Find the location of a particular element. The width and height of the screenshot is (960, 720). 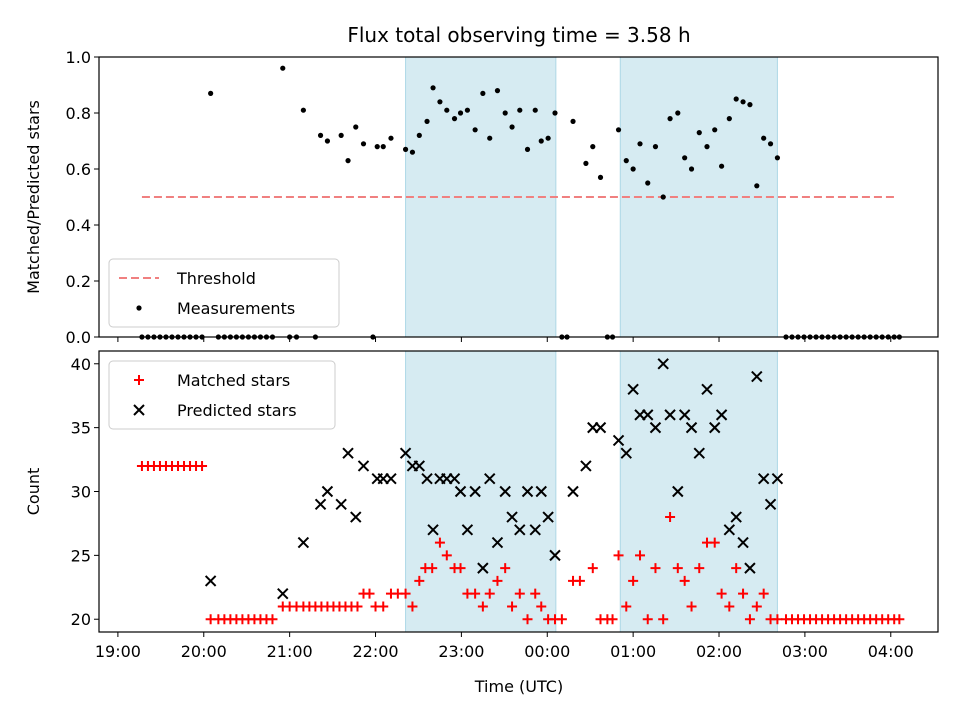

chart-title: Flux total observing time = 3.58 h is located at coordinates (518, 35).